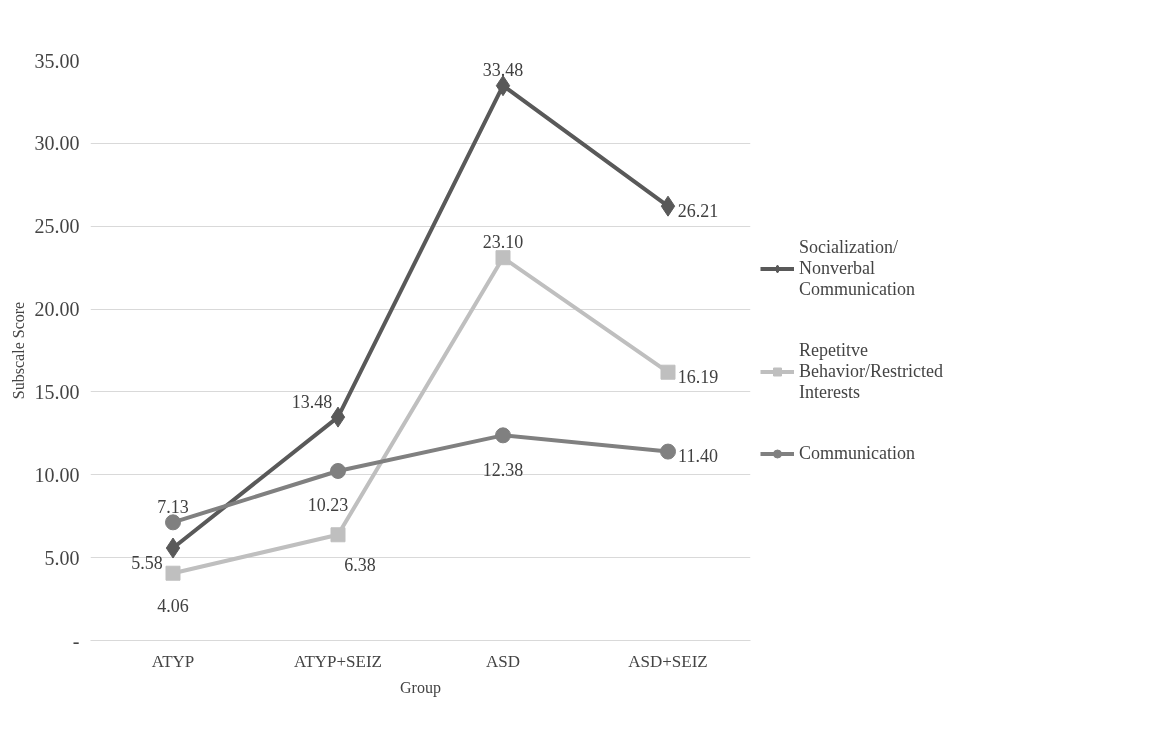 This screenshot has height=753, width=1151. I want to click on y-tick-label: -, so click(76, 640).